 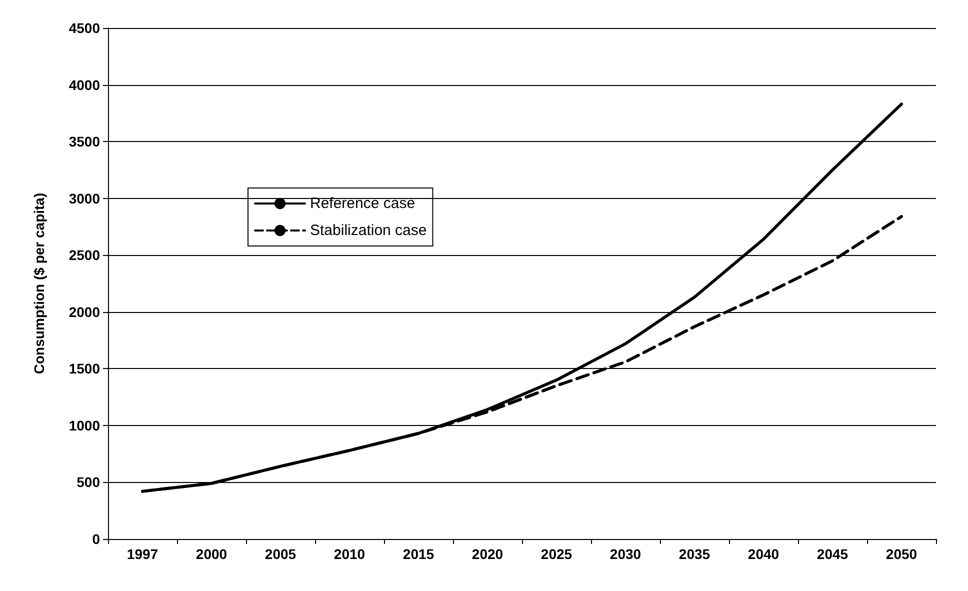 I want to click on y-tick-label: 4000, so click(x=84, y=84).